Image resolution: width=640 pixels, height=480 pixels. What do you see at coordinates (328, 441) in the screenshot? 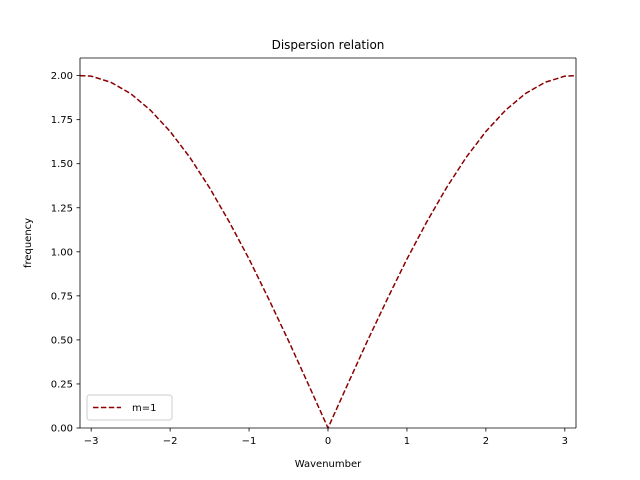
I see `x-tick-label: 0` at bounding box center [328, 441].